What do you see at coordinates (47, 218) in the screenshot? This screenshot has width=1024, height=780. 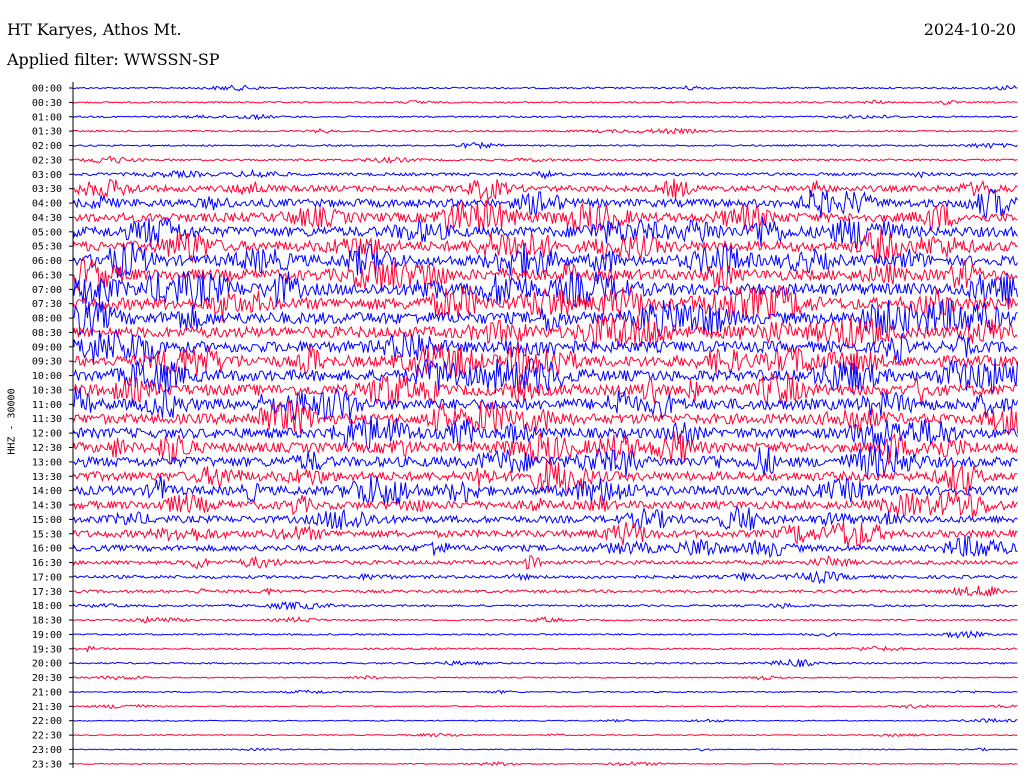 I see `tick-label: 04:30` at bounding box center [47, 218].